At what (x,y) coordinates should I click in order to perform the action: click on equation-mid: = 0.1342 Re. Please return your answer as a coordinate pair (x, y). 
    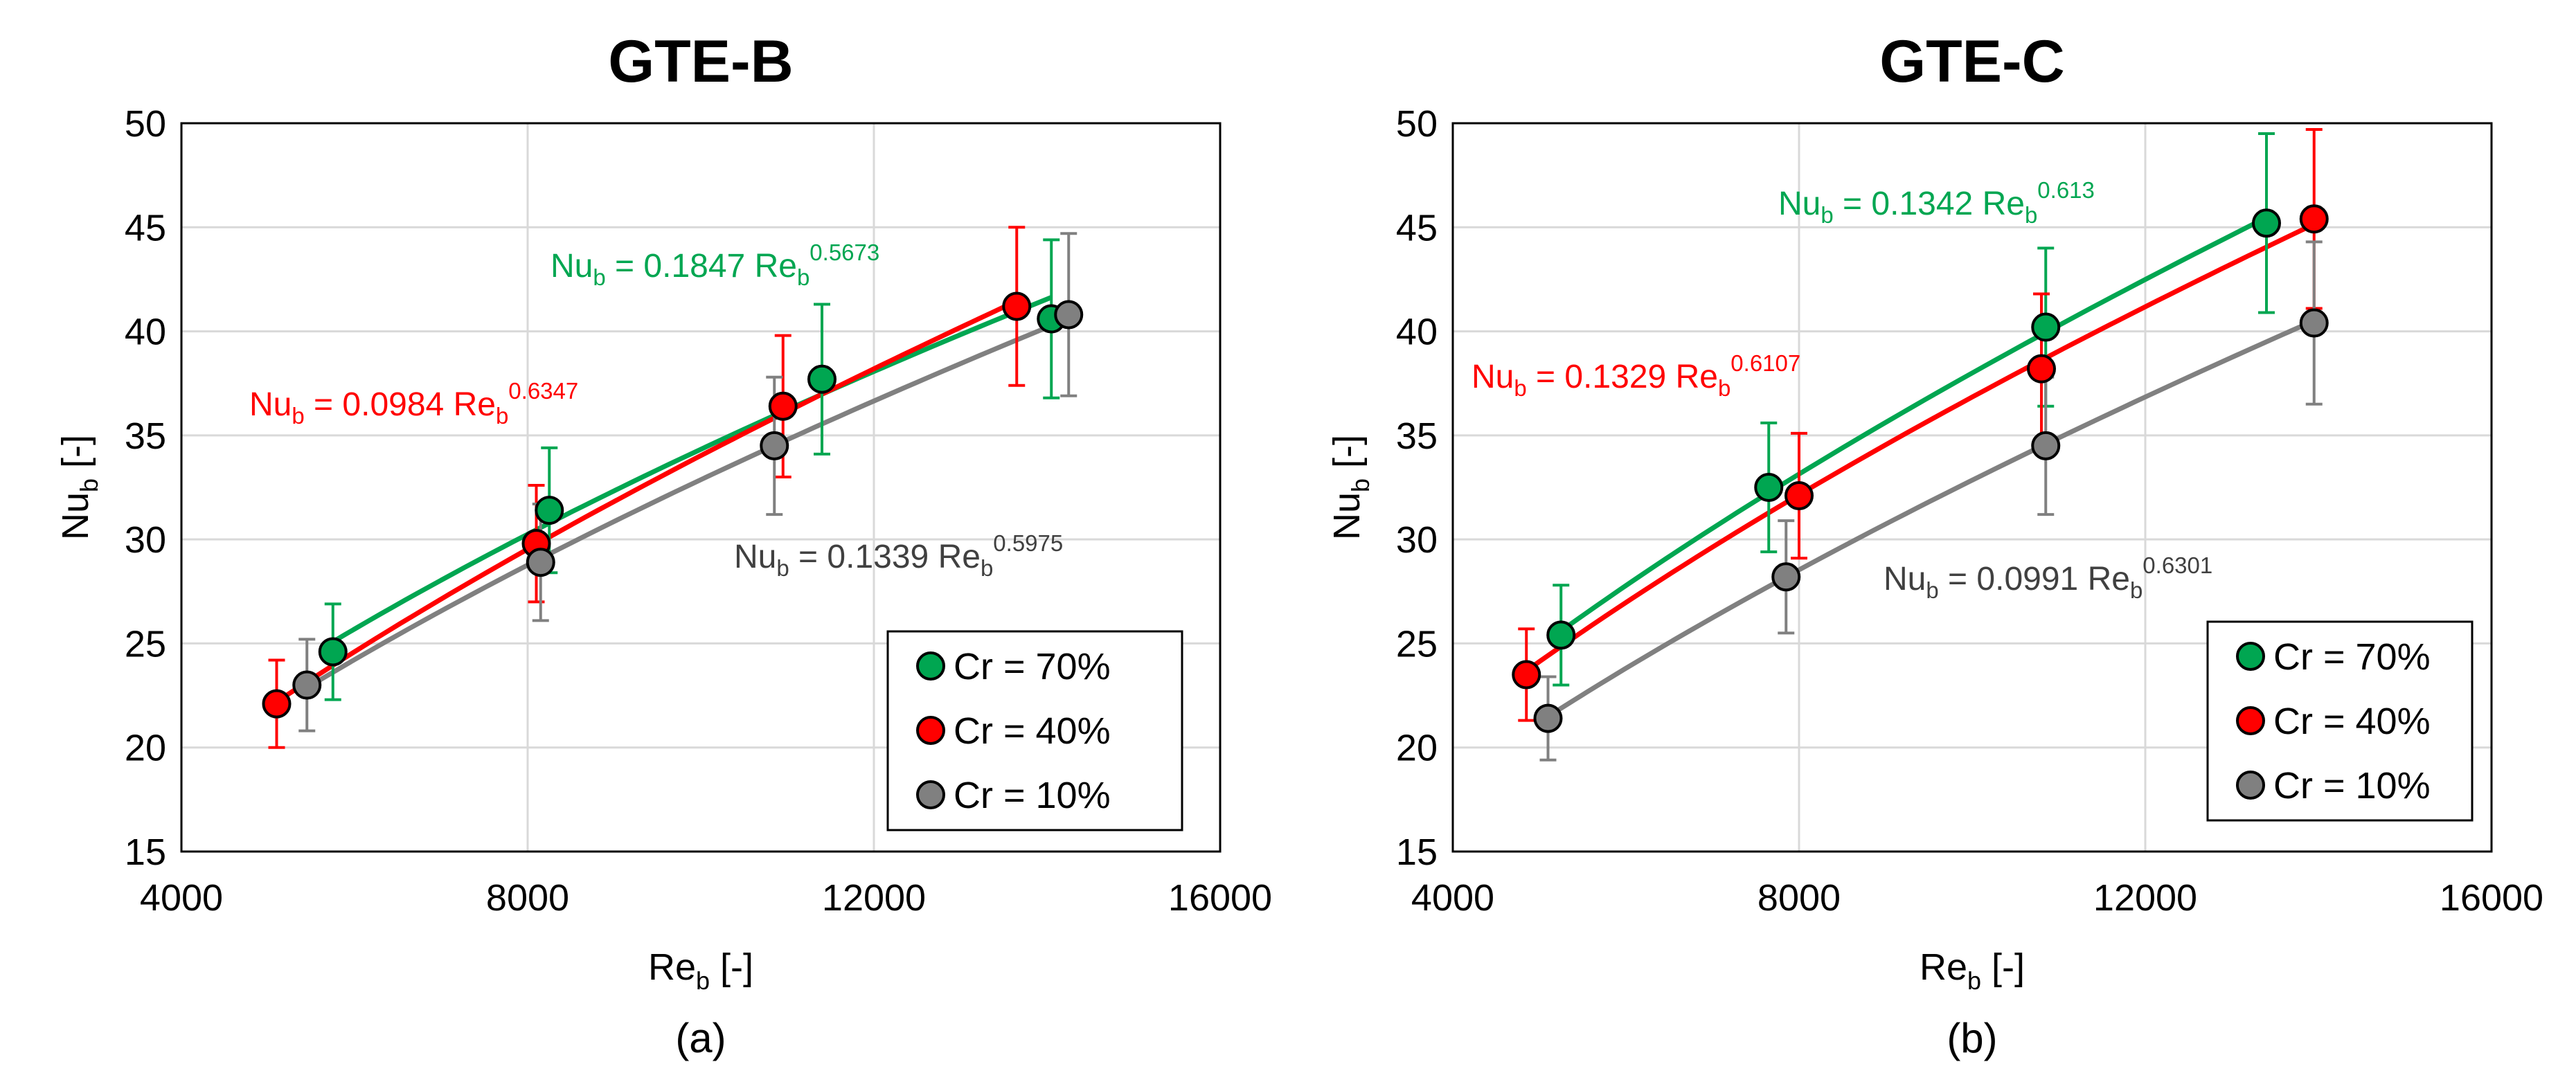
    Looking at the image, I should click on (1930, 204).